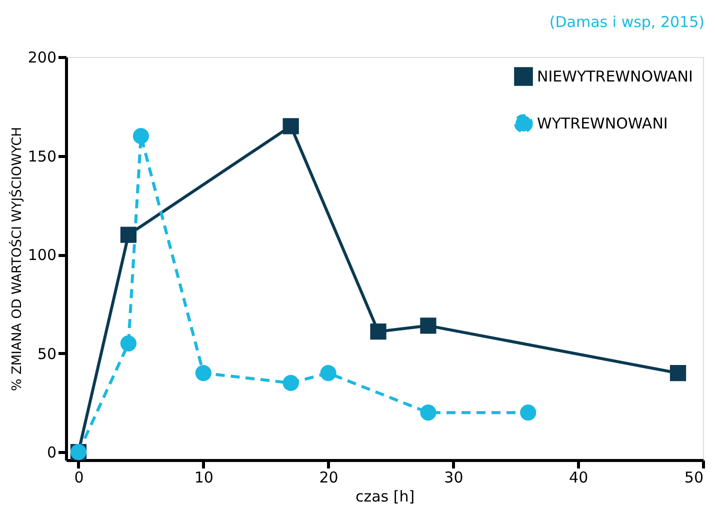  What do you see at coordinates (42, 255) in the screenshot?
I see `y-tick-label: 100` at bounding box center [42, 255].